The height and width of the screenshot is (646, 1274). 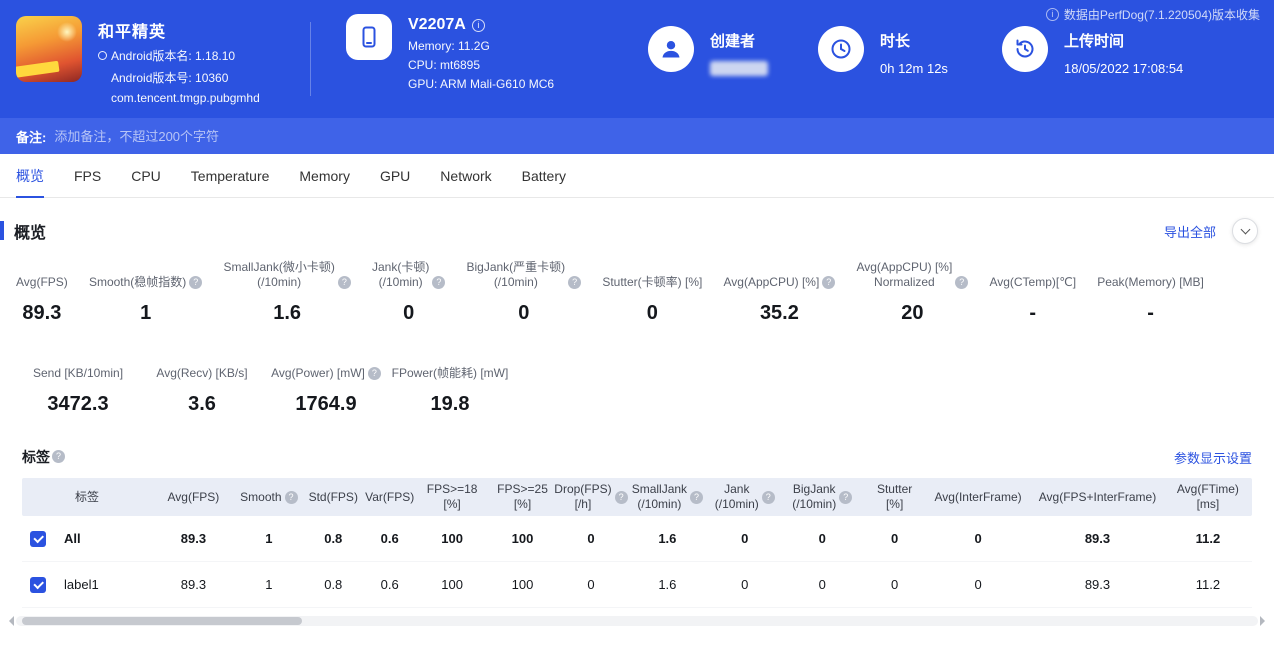 What do you see at coordinates (450, 383) in the screenshot?
I see `stat-fpower: FPower(帧能耗) [mW] 19.8` at bounding box center [450, 383].